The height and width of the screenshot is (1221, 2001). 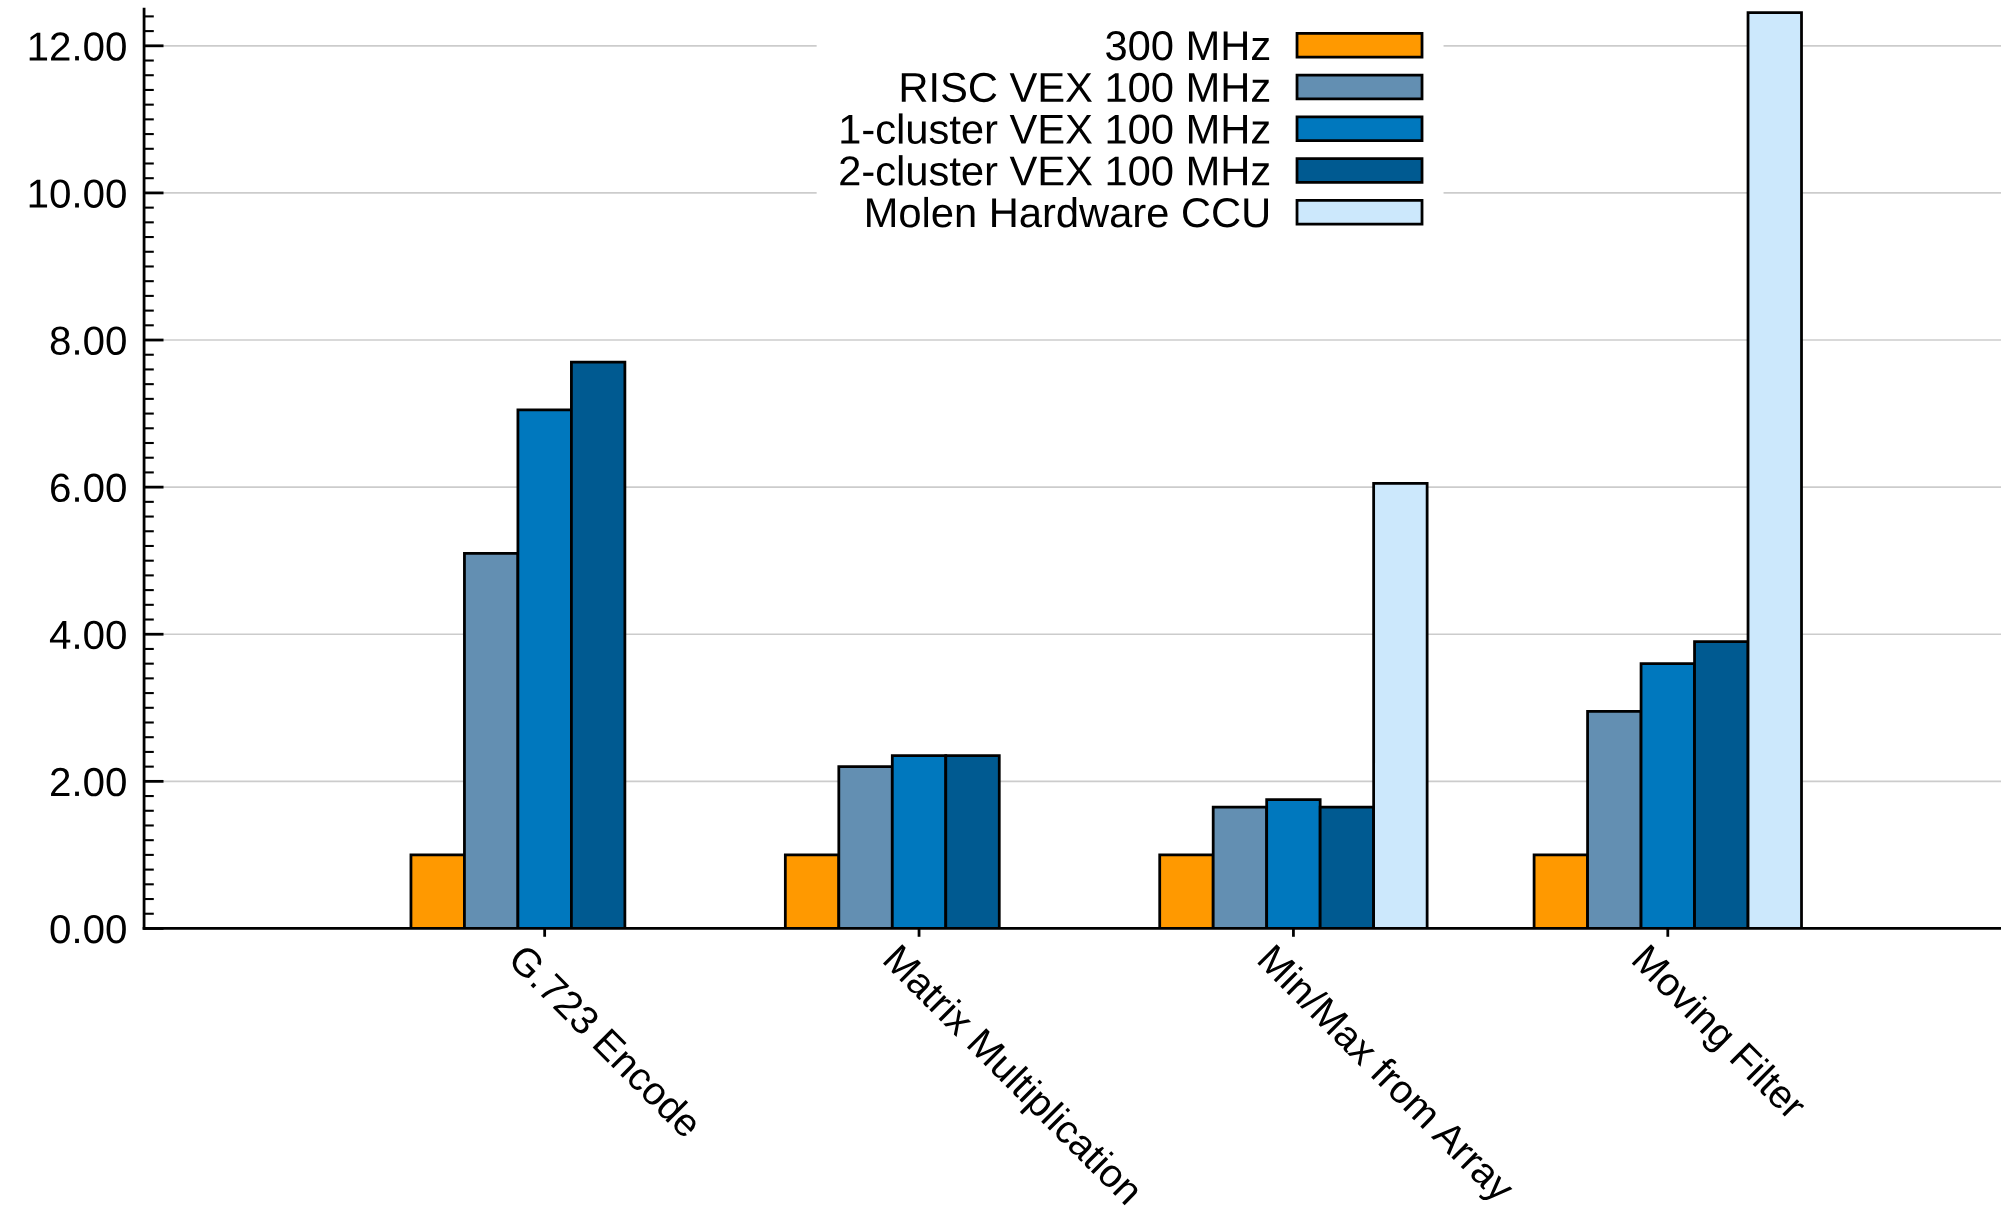 What do you see at coordinates (88, 929) in the screenshot?
I see `y-tick-label: 0.00` at bounding box center [88, 929].